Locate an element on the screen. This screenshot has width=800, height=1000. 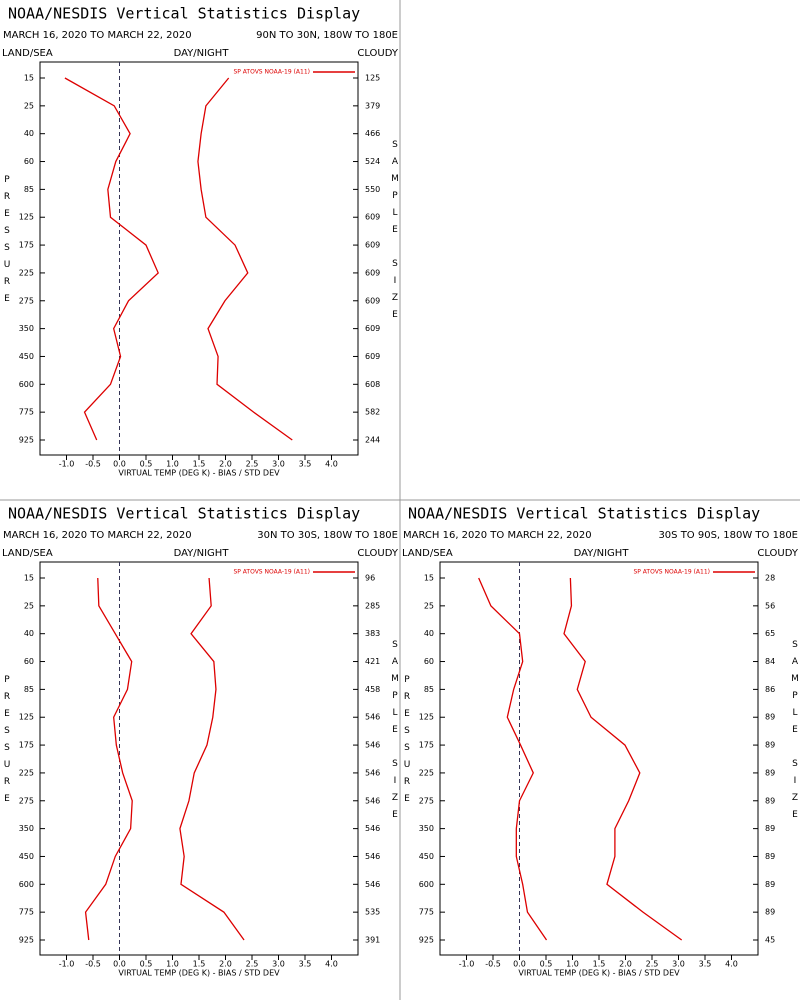
sample-size-label: 550 is located at coordinates (372, 189).